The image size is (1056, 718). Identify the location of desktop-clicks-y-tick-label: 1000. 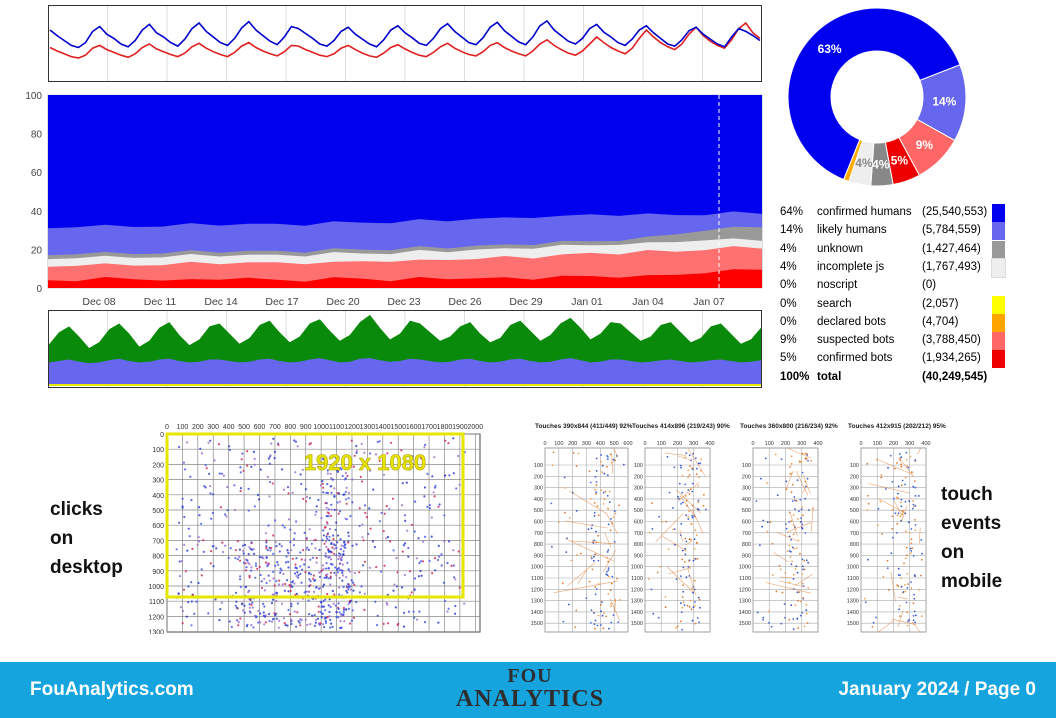
(156, 587).